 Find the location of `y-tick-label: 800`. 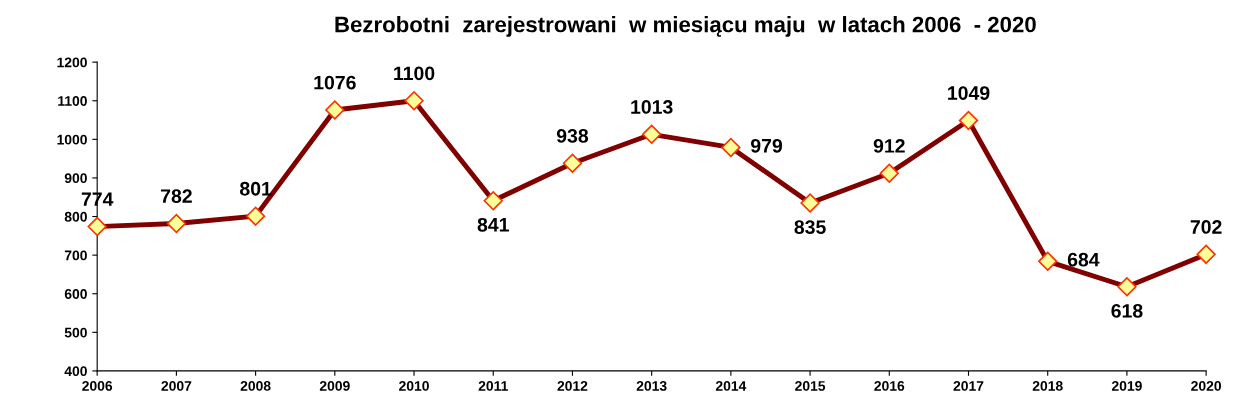

y-tick-label: 800 is located at coordinates (75, 216).